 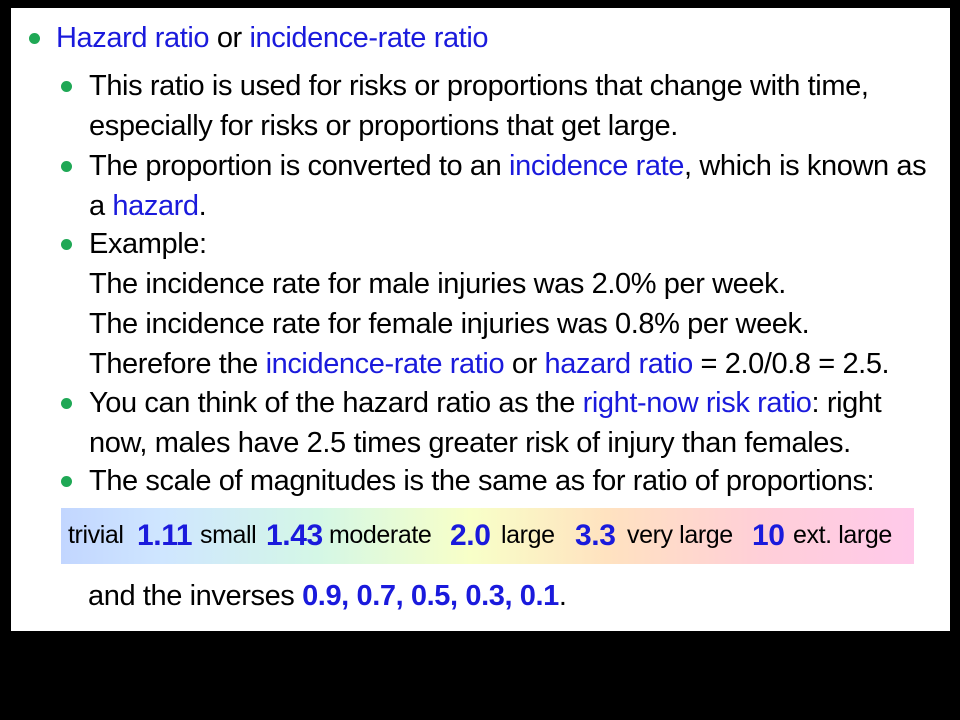 What do you see at coordinates (229, 38) in the screenshot?
I see `heading-connector: or` at bounding box center [229, 38].